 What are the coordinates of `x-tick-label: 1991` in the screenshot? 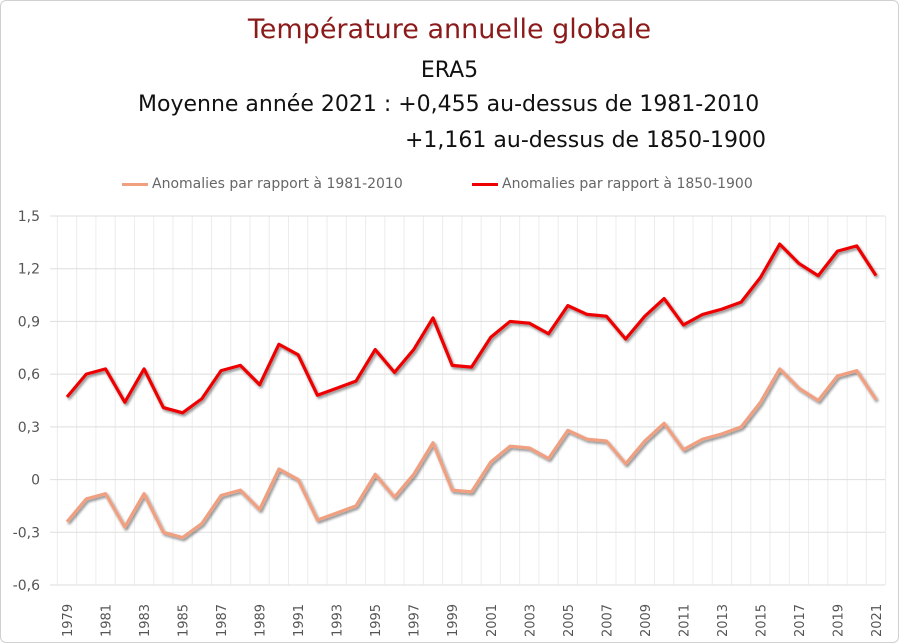 It's located at (299, 620).